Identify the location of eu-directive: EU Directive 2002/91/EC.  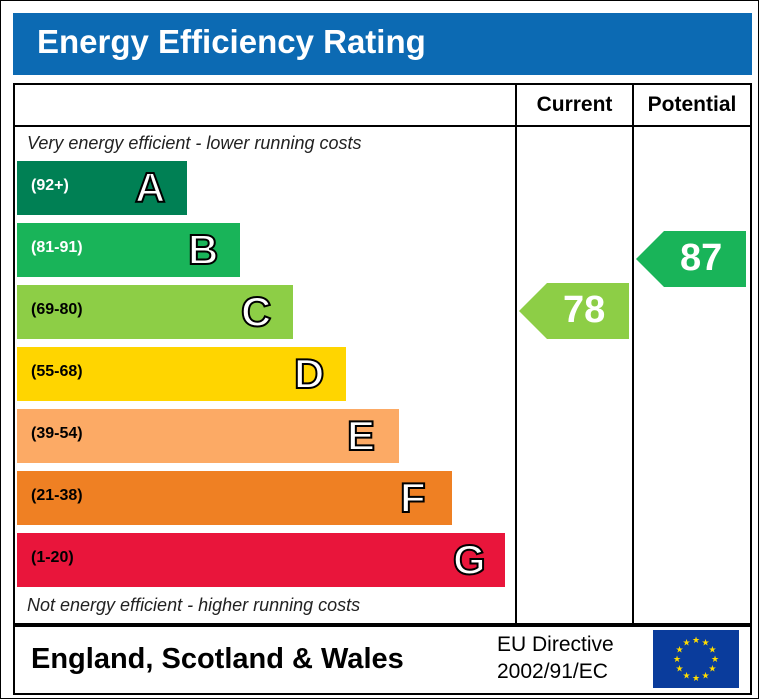
(555, 658).